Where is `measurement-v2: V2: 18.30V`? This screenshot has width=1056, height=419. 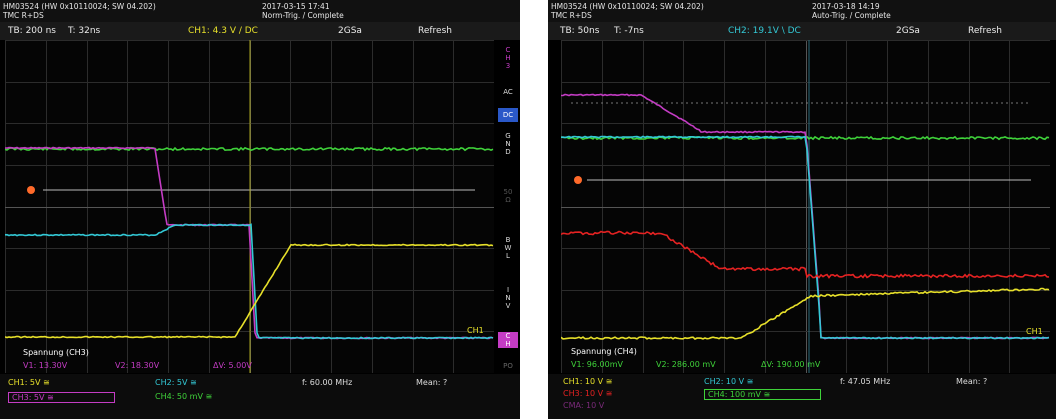
measurement-v2: V2: 18.30V is located at coordinates (137, 365).